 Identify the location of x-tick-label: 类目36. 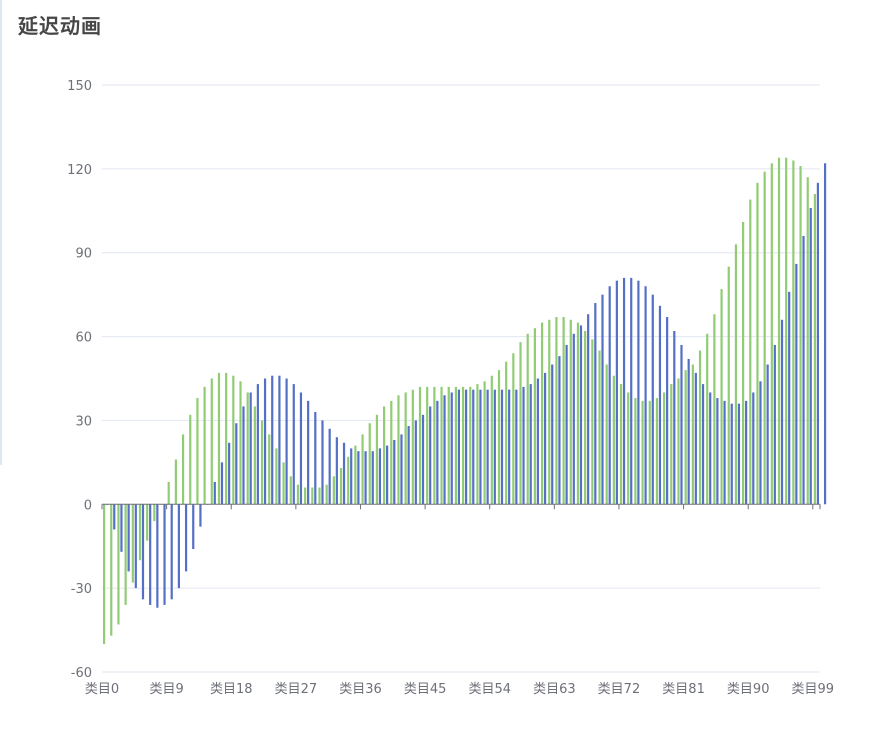
(360, 689).